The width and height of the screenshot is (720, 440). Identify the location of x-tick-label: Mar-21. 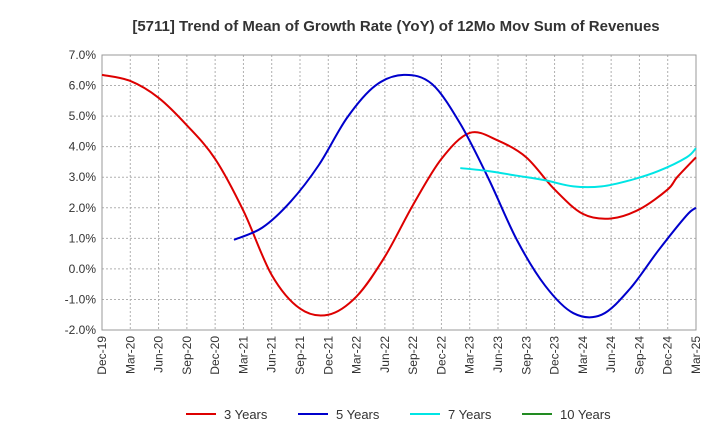
(243, 355).